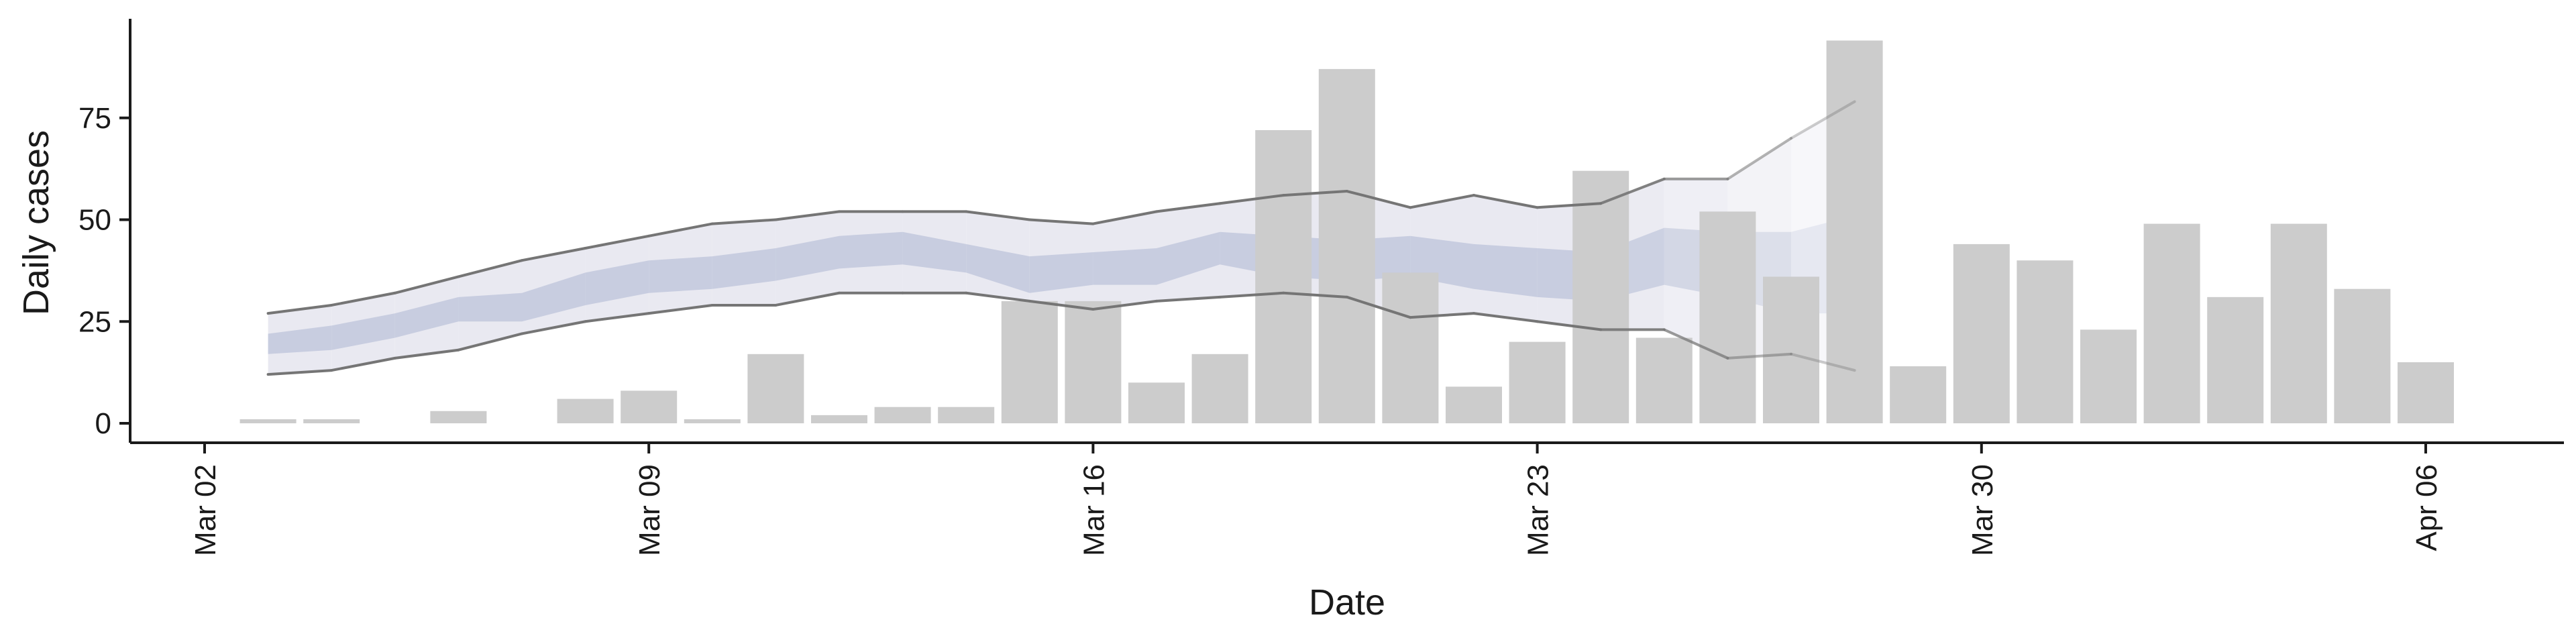 This screenshot has height=644, width=2576. What do you see at coordinates (1347, 602) in the screenshot?
I see `x-axis-title: Date` at bounding box center [1347, 602].